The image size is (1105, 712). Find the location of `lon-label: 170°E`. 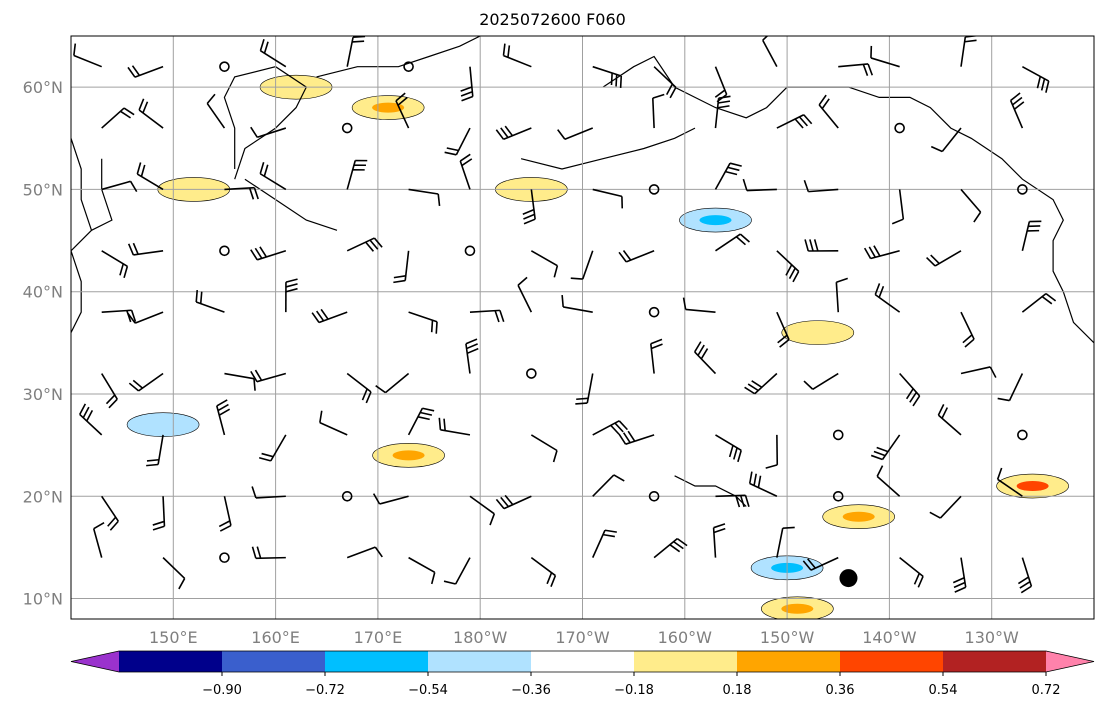

lon-label: 170°E is located at coordinates (378, 637).